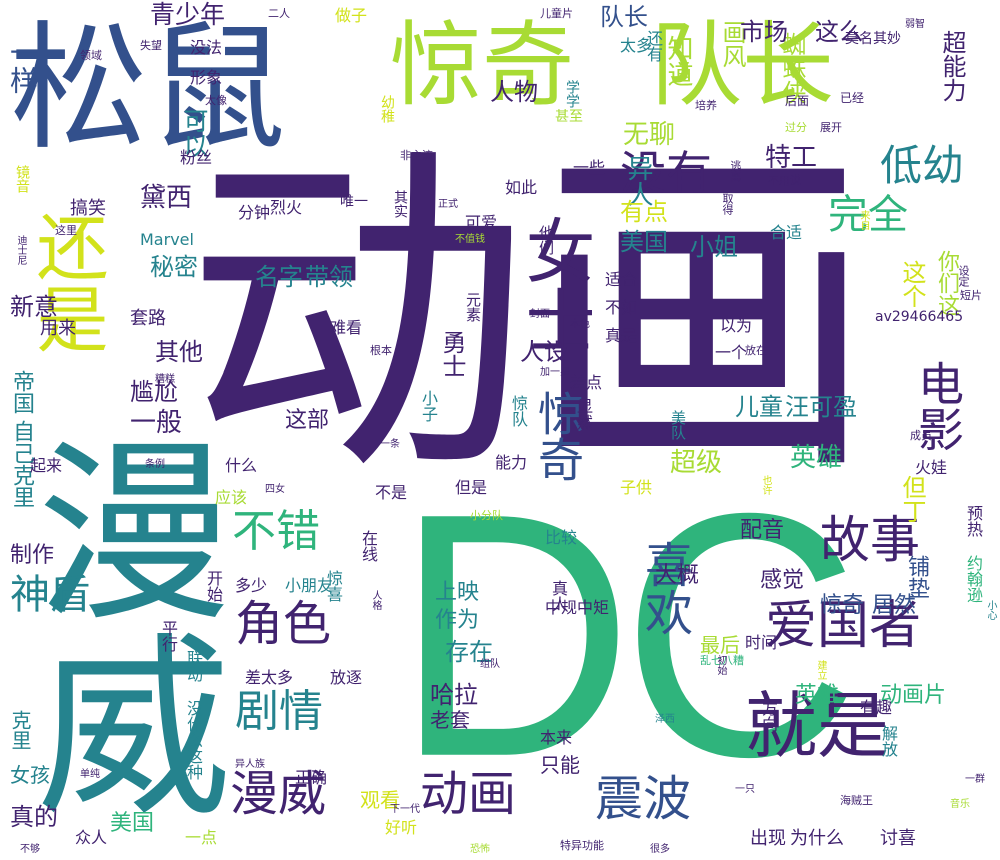 The image size is (1000, 860). What do you see at coordinates (179, 352) in the screenshot?
I see `word-5176-4ed6: 其他` at bounding box center [179, 352].